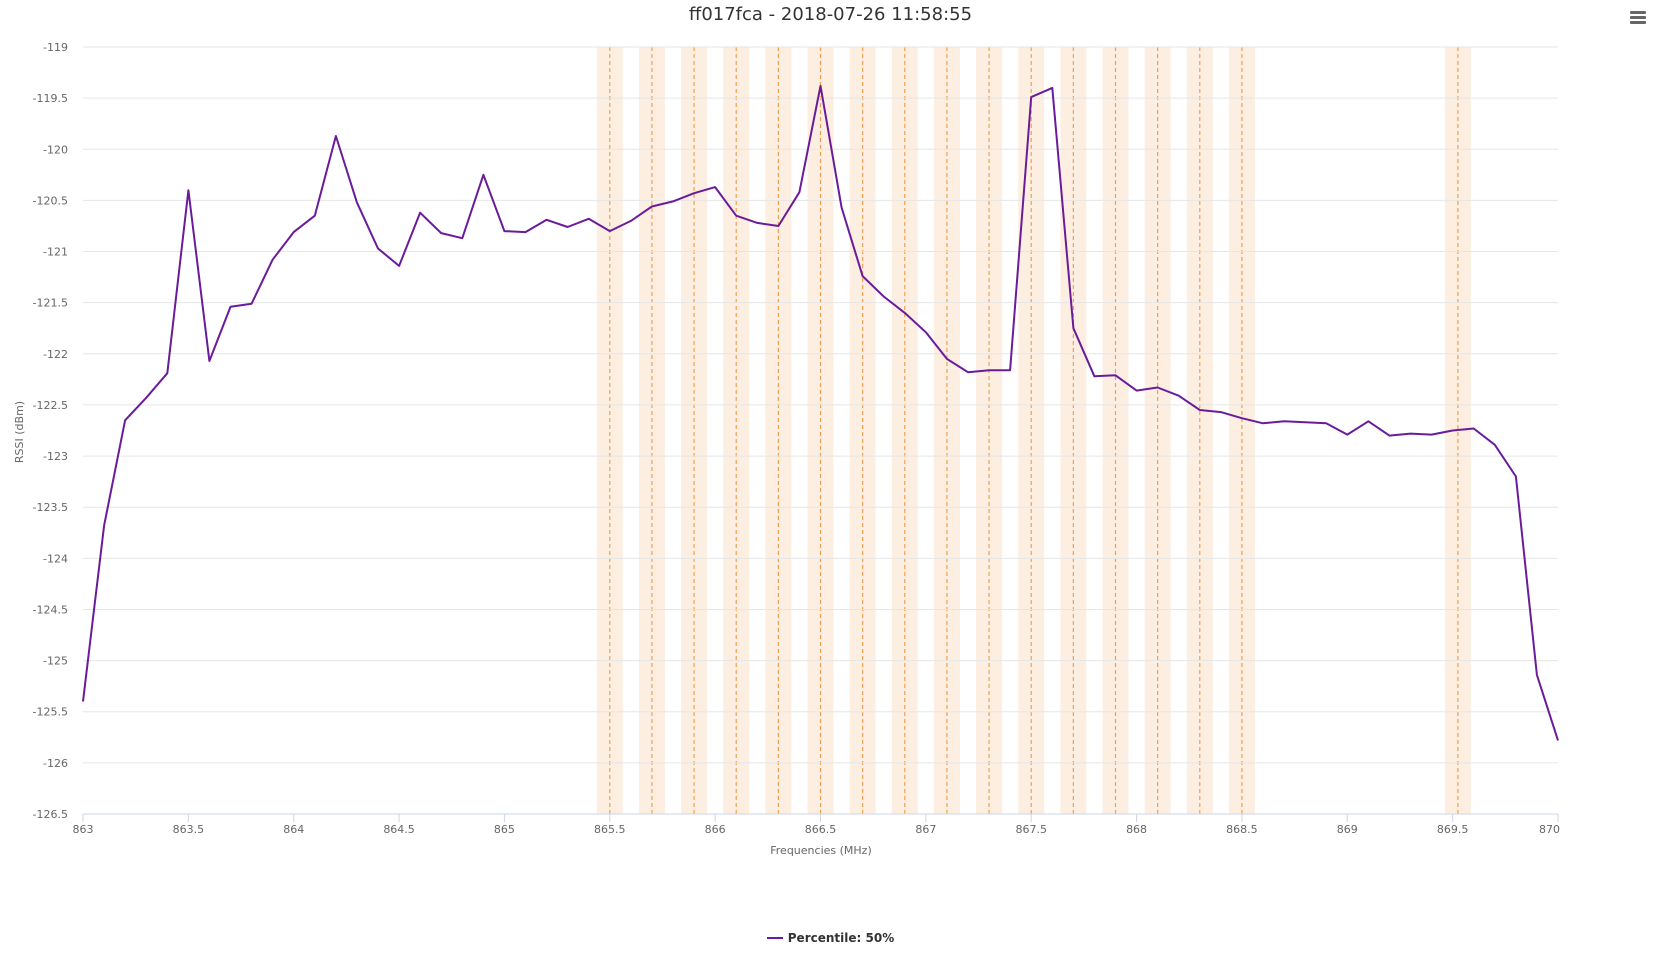  I want to click on x-tick-label: 863, so click(83, 829).